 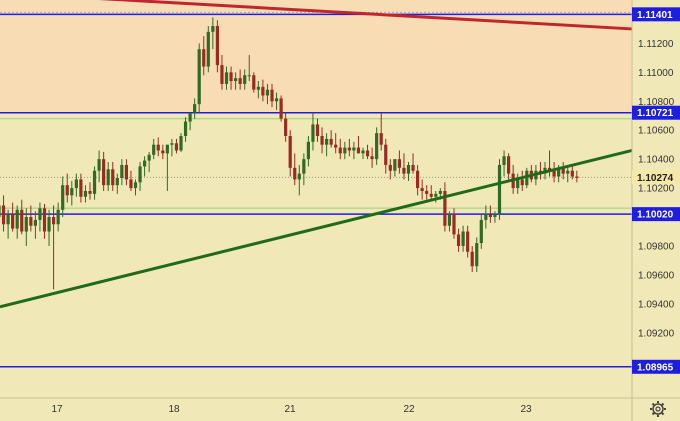 What do you see at coordinates (290, 409) in the screenshot?
I see `x-tick-label: 21` at bounding box center [290, 409].